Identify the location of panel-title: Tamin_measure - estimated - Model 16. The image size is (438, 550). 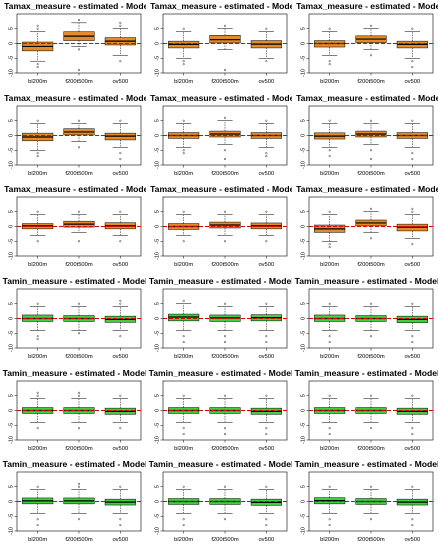
(74, 464).